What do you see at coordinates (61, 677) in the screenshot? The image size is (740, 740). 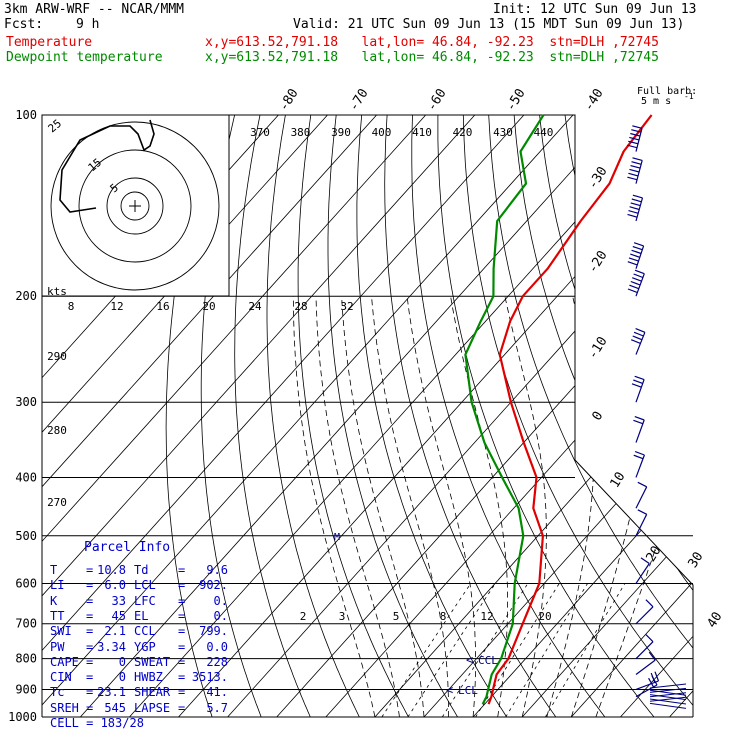 I see `parcel-key: CIN` at bounding box center [61, 677].